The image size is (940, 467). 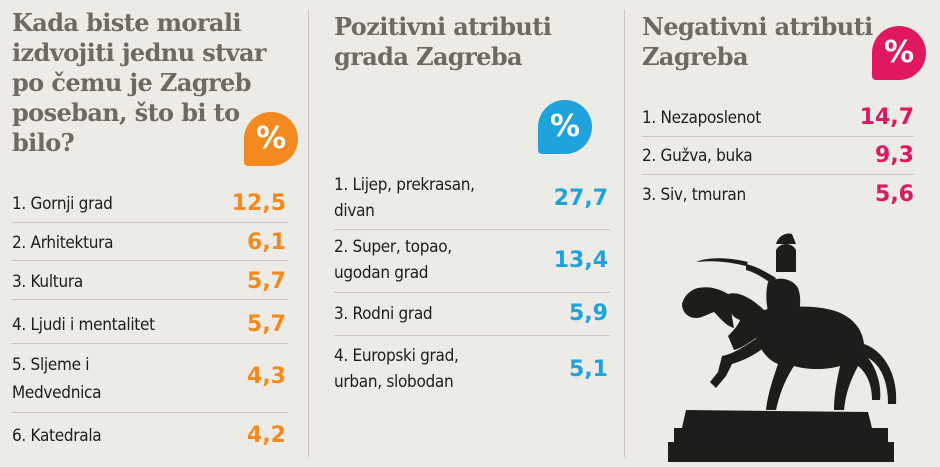 What do you see at coordinates (580, 260) in the screenshot?
I see `row-value: 13,4` at bounding box center [580, 260].